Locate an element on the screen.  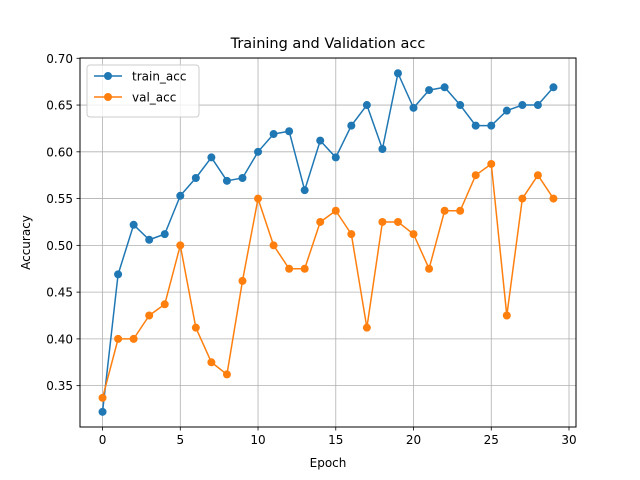
x-tick-label: 15 is located at coordinates (335, 440).